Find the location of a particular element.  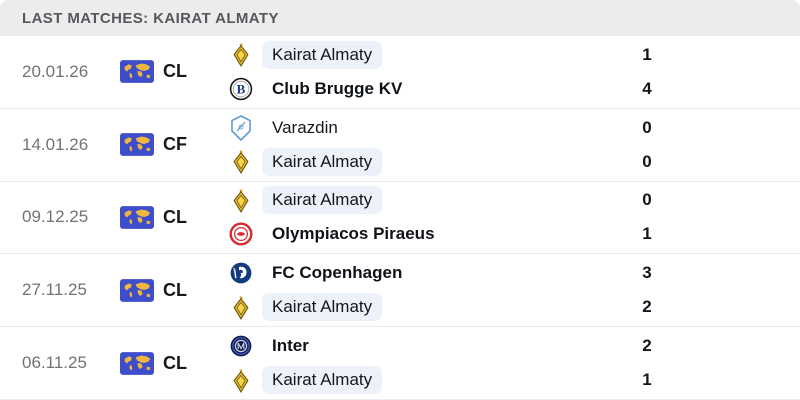

teams: Kairat Almaty B Club Brugge KV is located at coordinates (421, 72).